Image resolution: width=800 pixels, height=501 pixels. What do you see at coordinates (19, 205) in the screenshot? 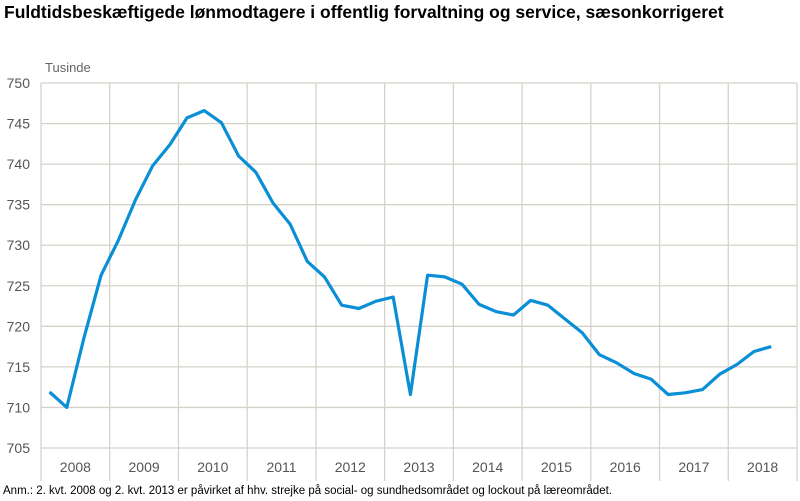
I see `y-tick-label: 735` at bounding box center [19, 205].